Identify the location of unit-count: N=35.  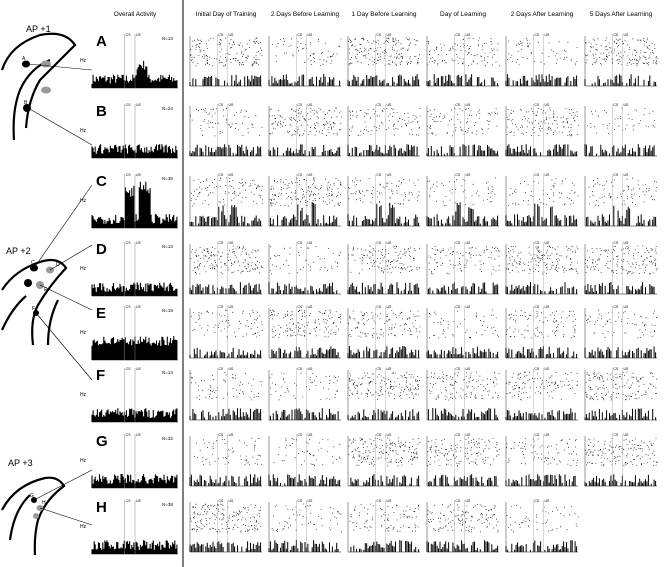
(167, 178).